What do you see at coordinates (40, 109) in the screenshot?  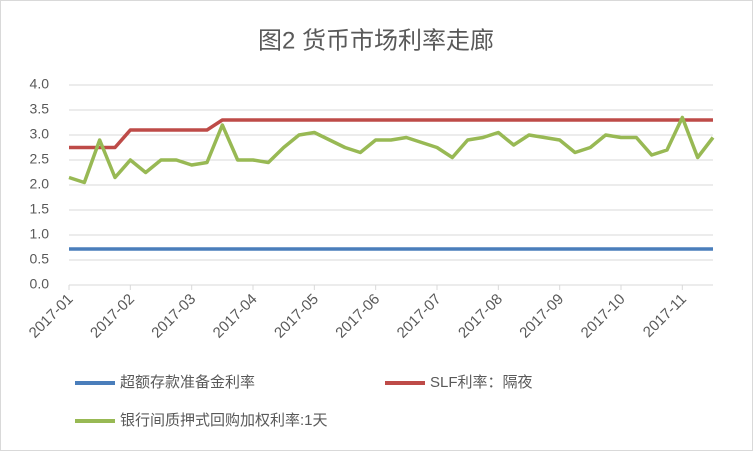 I see `y-tick-label: 3.5` at bounding box center [40, 109].